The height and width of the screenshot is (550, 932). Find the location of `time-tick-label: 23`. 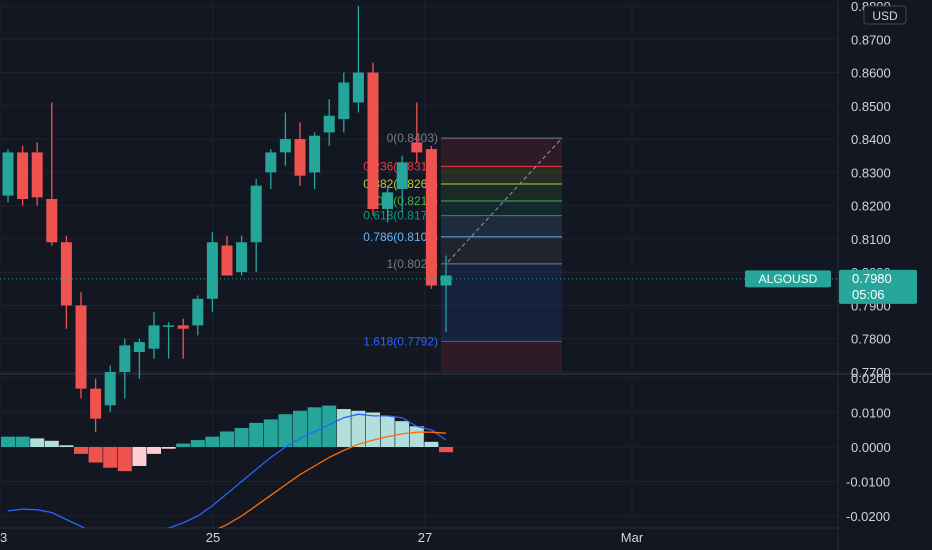

time-tick-label: 23 is located at coordinates (3, 537).